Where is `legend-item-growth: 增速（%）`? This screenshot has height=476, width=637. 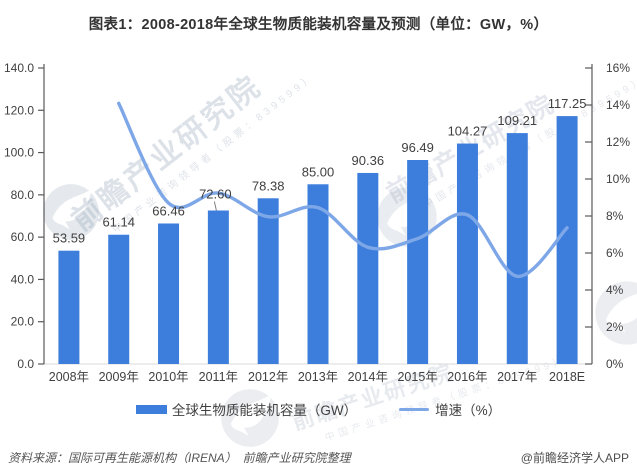 legend-item-growth: 增速（%） is located at coordinates (450, 409).